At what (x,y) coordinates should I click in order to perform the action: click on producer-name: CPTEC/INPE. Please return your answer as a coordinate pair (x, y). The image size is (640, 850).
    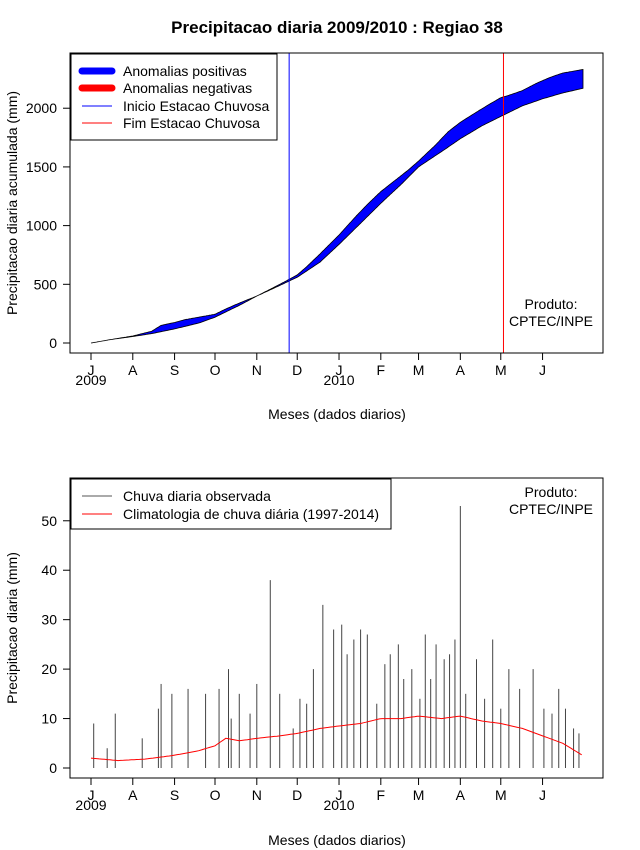
    Looking at the image, I should click on (551, 321).